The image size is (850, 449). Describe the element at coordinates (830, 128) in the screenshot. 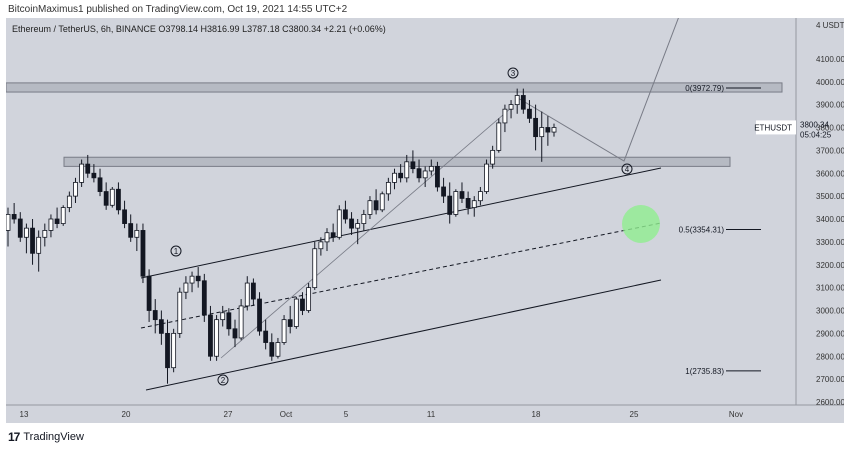

I see `y-tick-label: 3800.00` at that location.